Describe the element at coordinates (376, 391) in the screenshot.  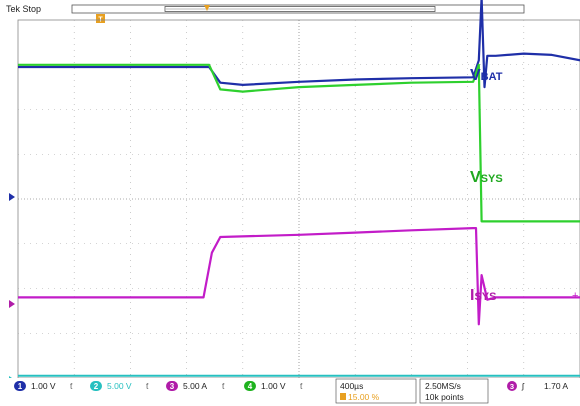
I see `timebase-readout: 400µs 15.00 %` at that location.